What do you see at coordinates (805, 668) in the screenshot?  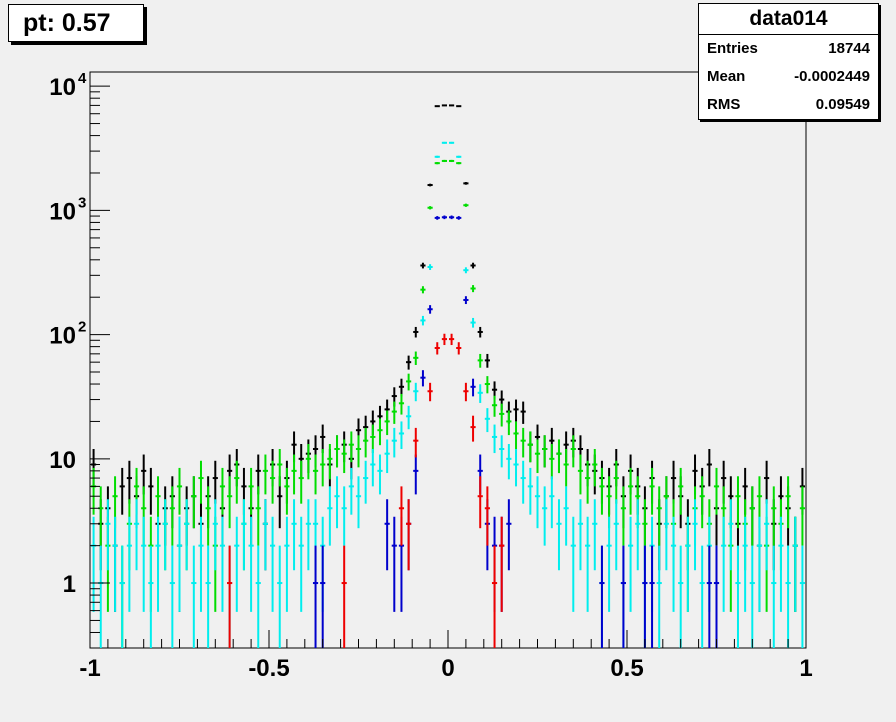 I see `x-tick-label: 1` at bounding box center [805, 668].